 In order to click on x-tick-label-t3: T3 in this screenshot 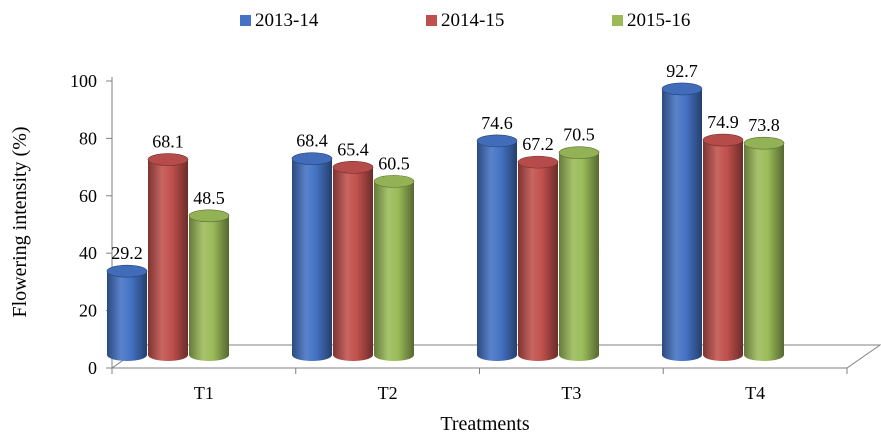, I will do `click(571, 393)`.